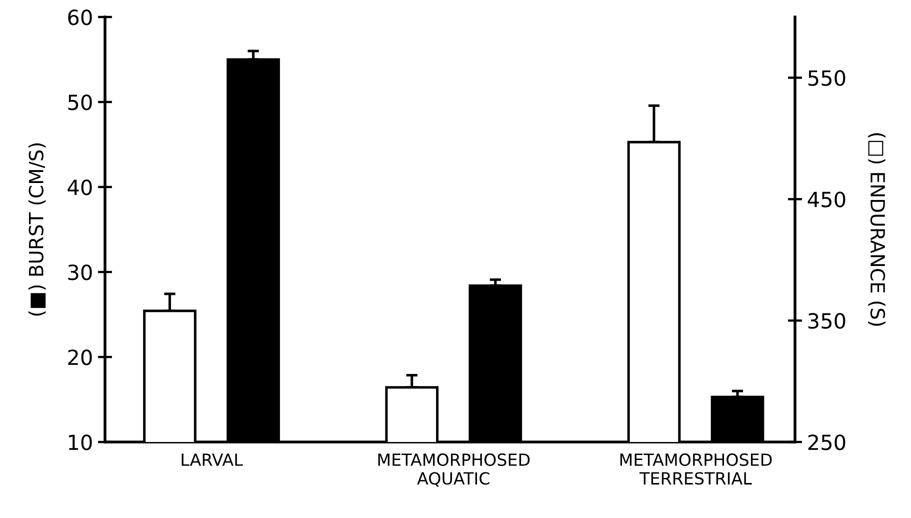 Image resolution: width=911 pixels, height=518 pixels. I want to click on y-tick-label: 40, so click(80, 187).